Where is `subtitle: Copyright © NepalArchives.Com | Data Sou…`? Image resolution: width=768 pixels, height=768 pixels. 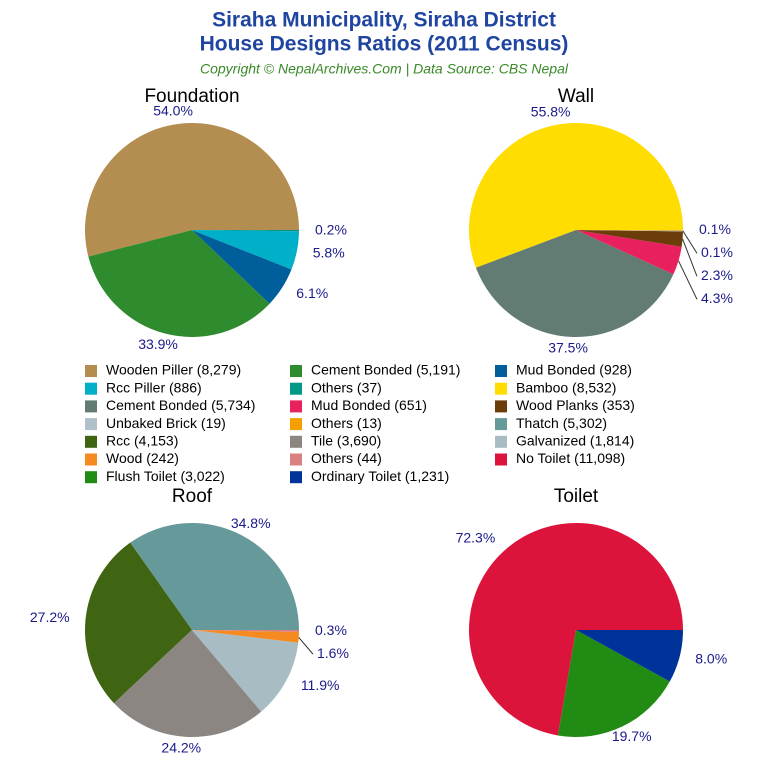 subtitle: Copyright © NepalArchives.Com | Data Sou… is located at coordinates (384, 69).